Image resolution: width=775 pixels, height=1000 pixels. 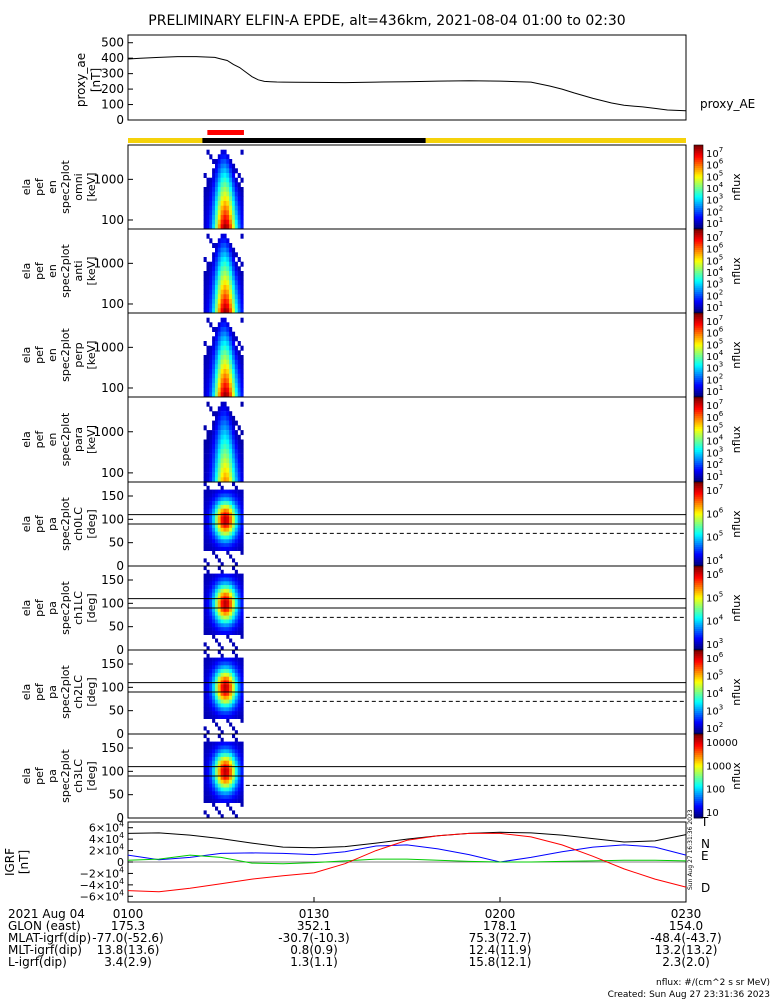 What do you see at coordinates (120, 120) in the screenshot?
I see `proxy-ae-ytick-label: 0` at bounding box center [120, 120].